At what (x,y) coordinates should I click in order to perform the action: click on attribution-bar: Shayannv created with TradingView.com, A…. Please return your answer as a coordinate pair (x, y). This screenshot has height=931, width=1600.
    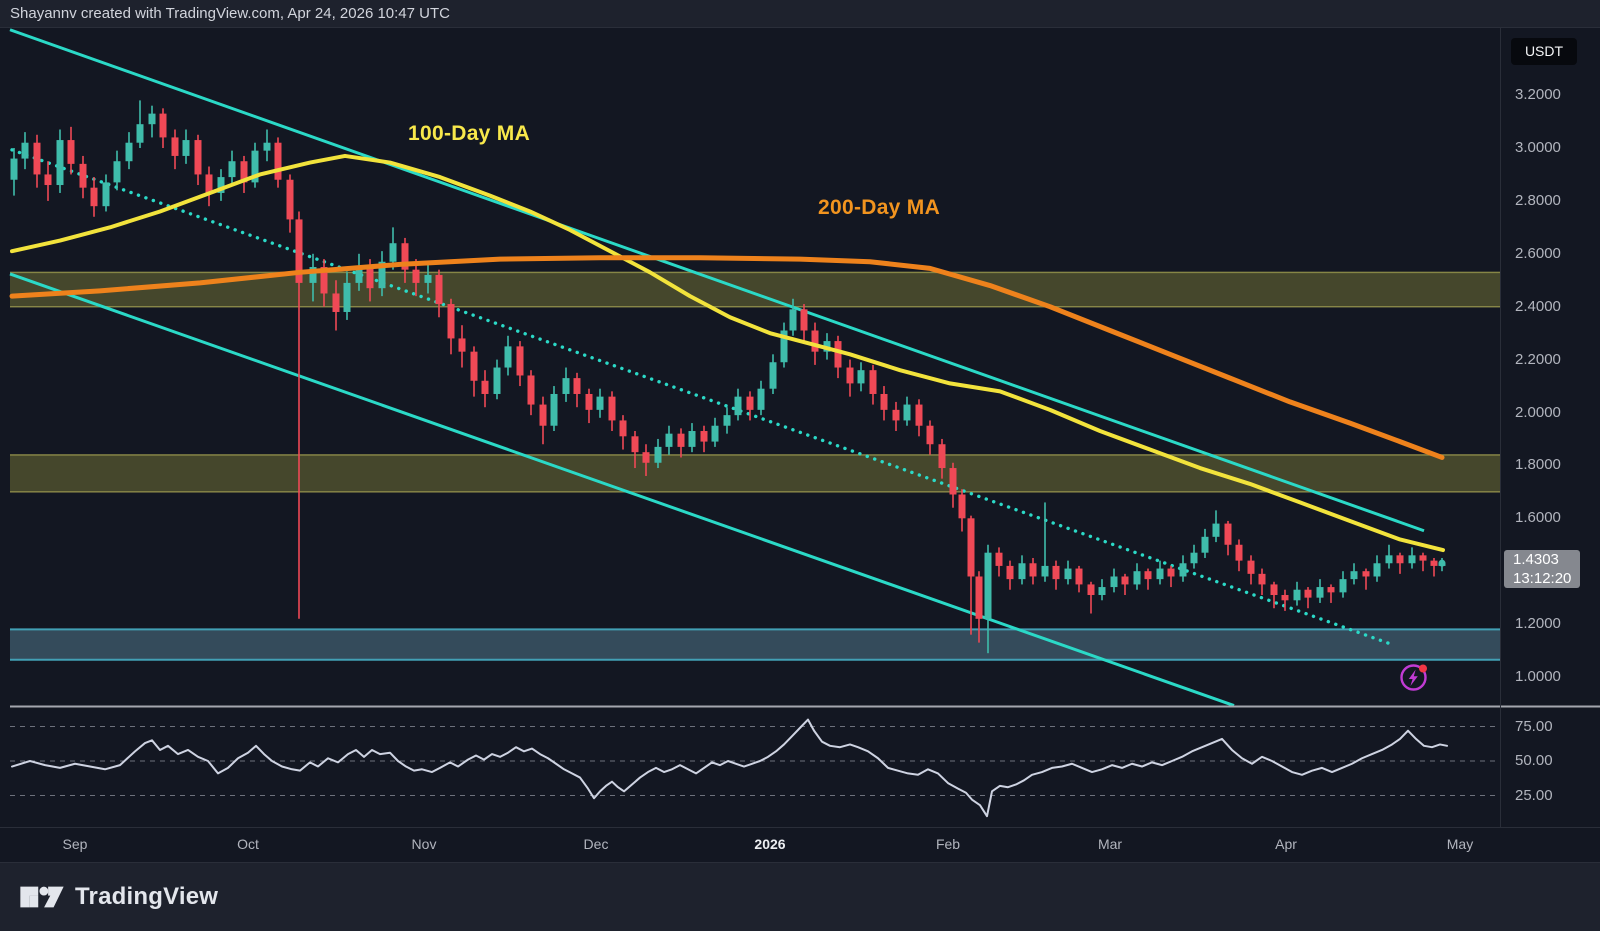
    Looking at the image, I should click on (800, 14).